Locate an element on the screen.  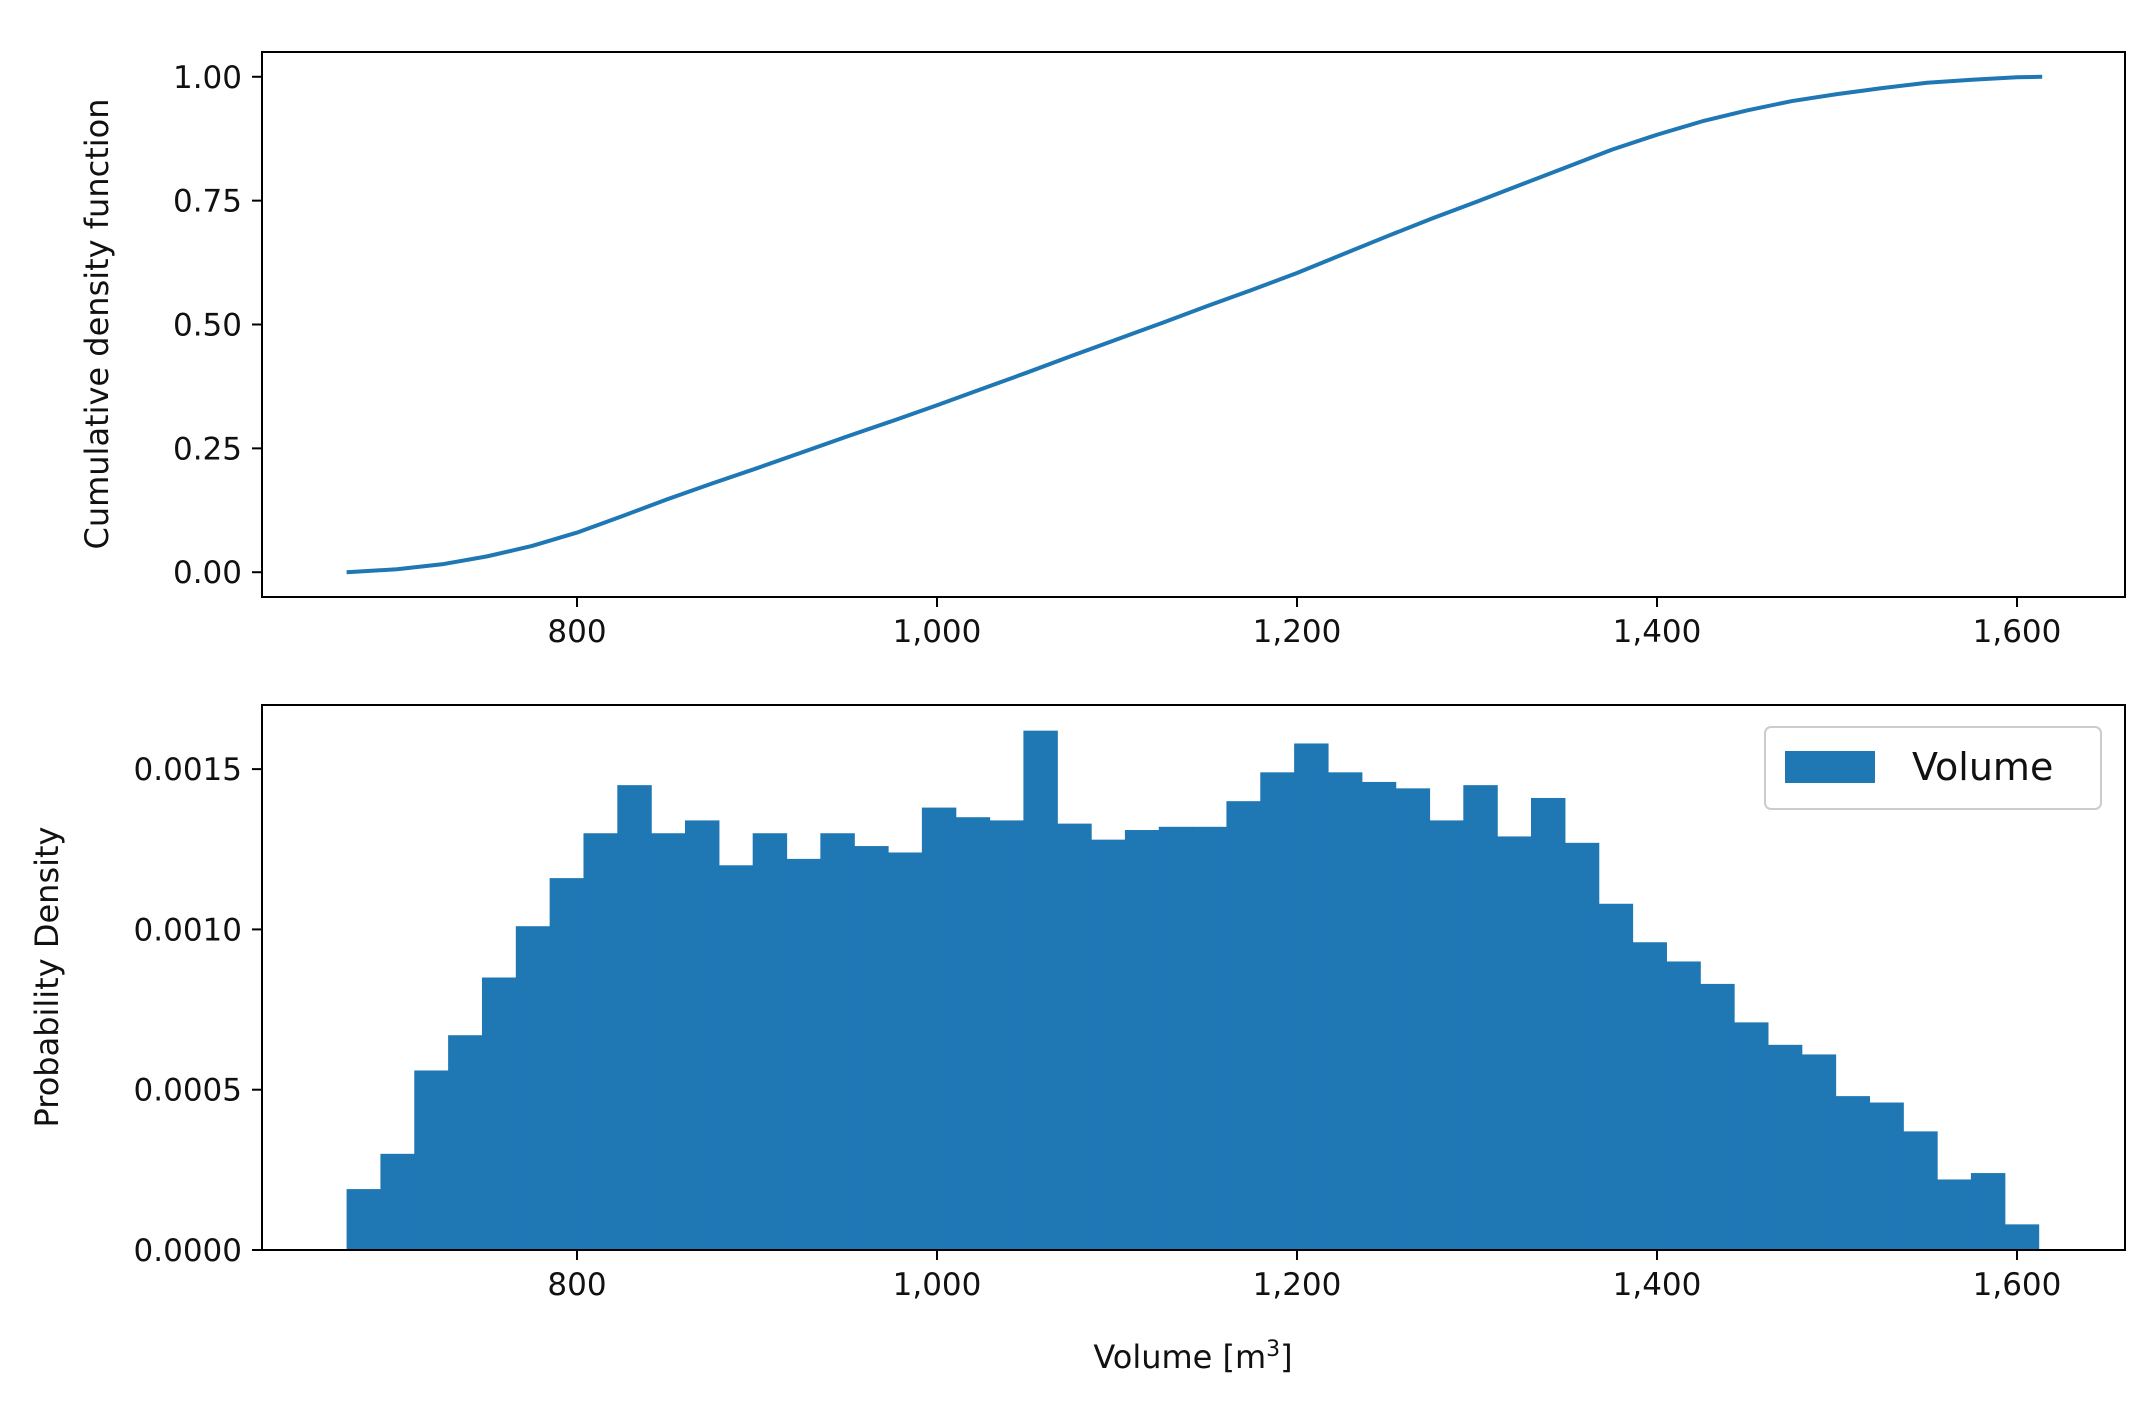
histogram-x-axis-label: Volume [m3] is located at coordinates (1192, 1357).